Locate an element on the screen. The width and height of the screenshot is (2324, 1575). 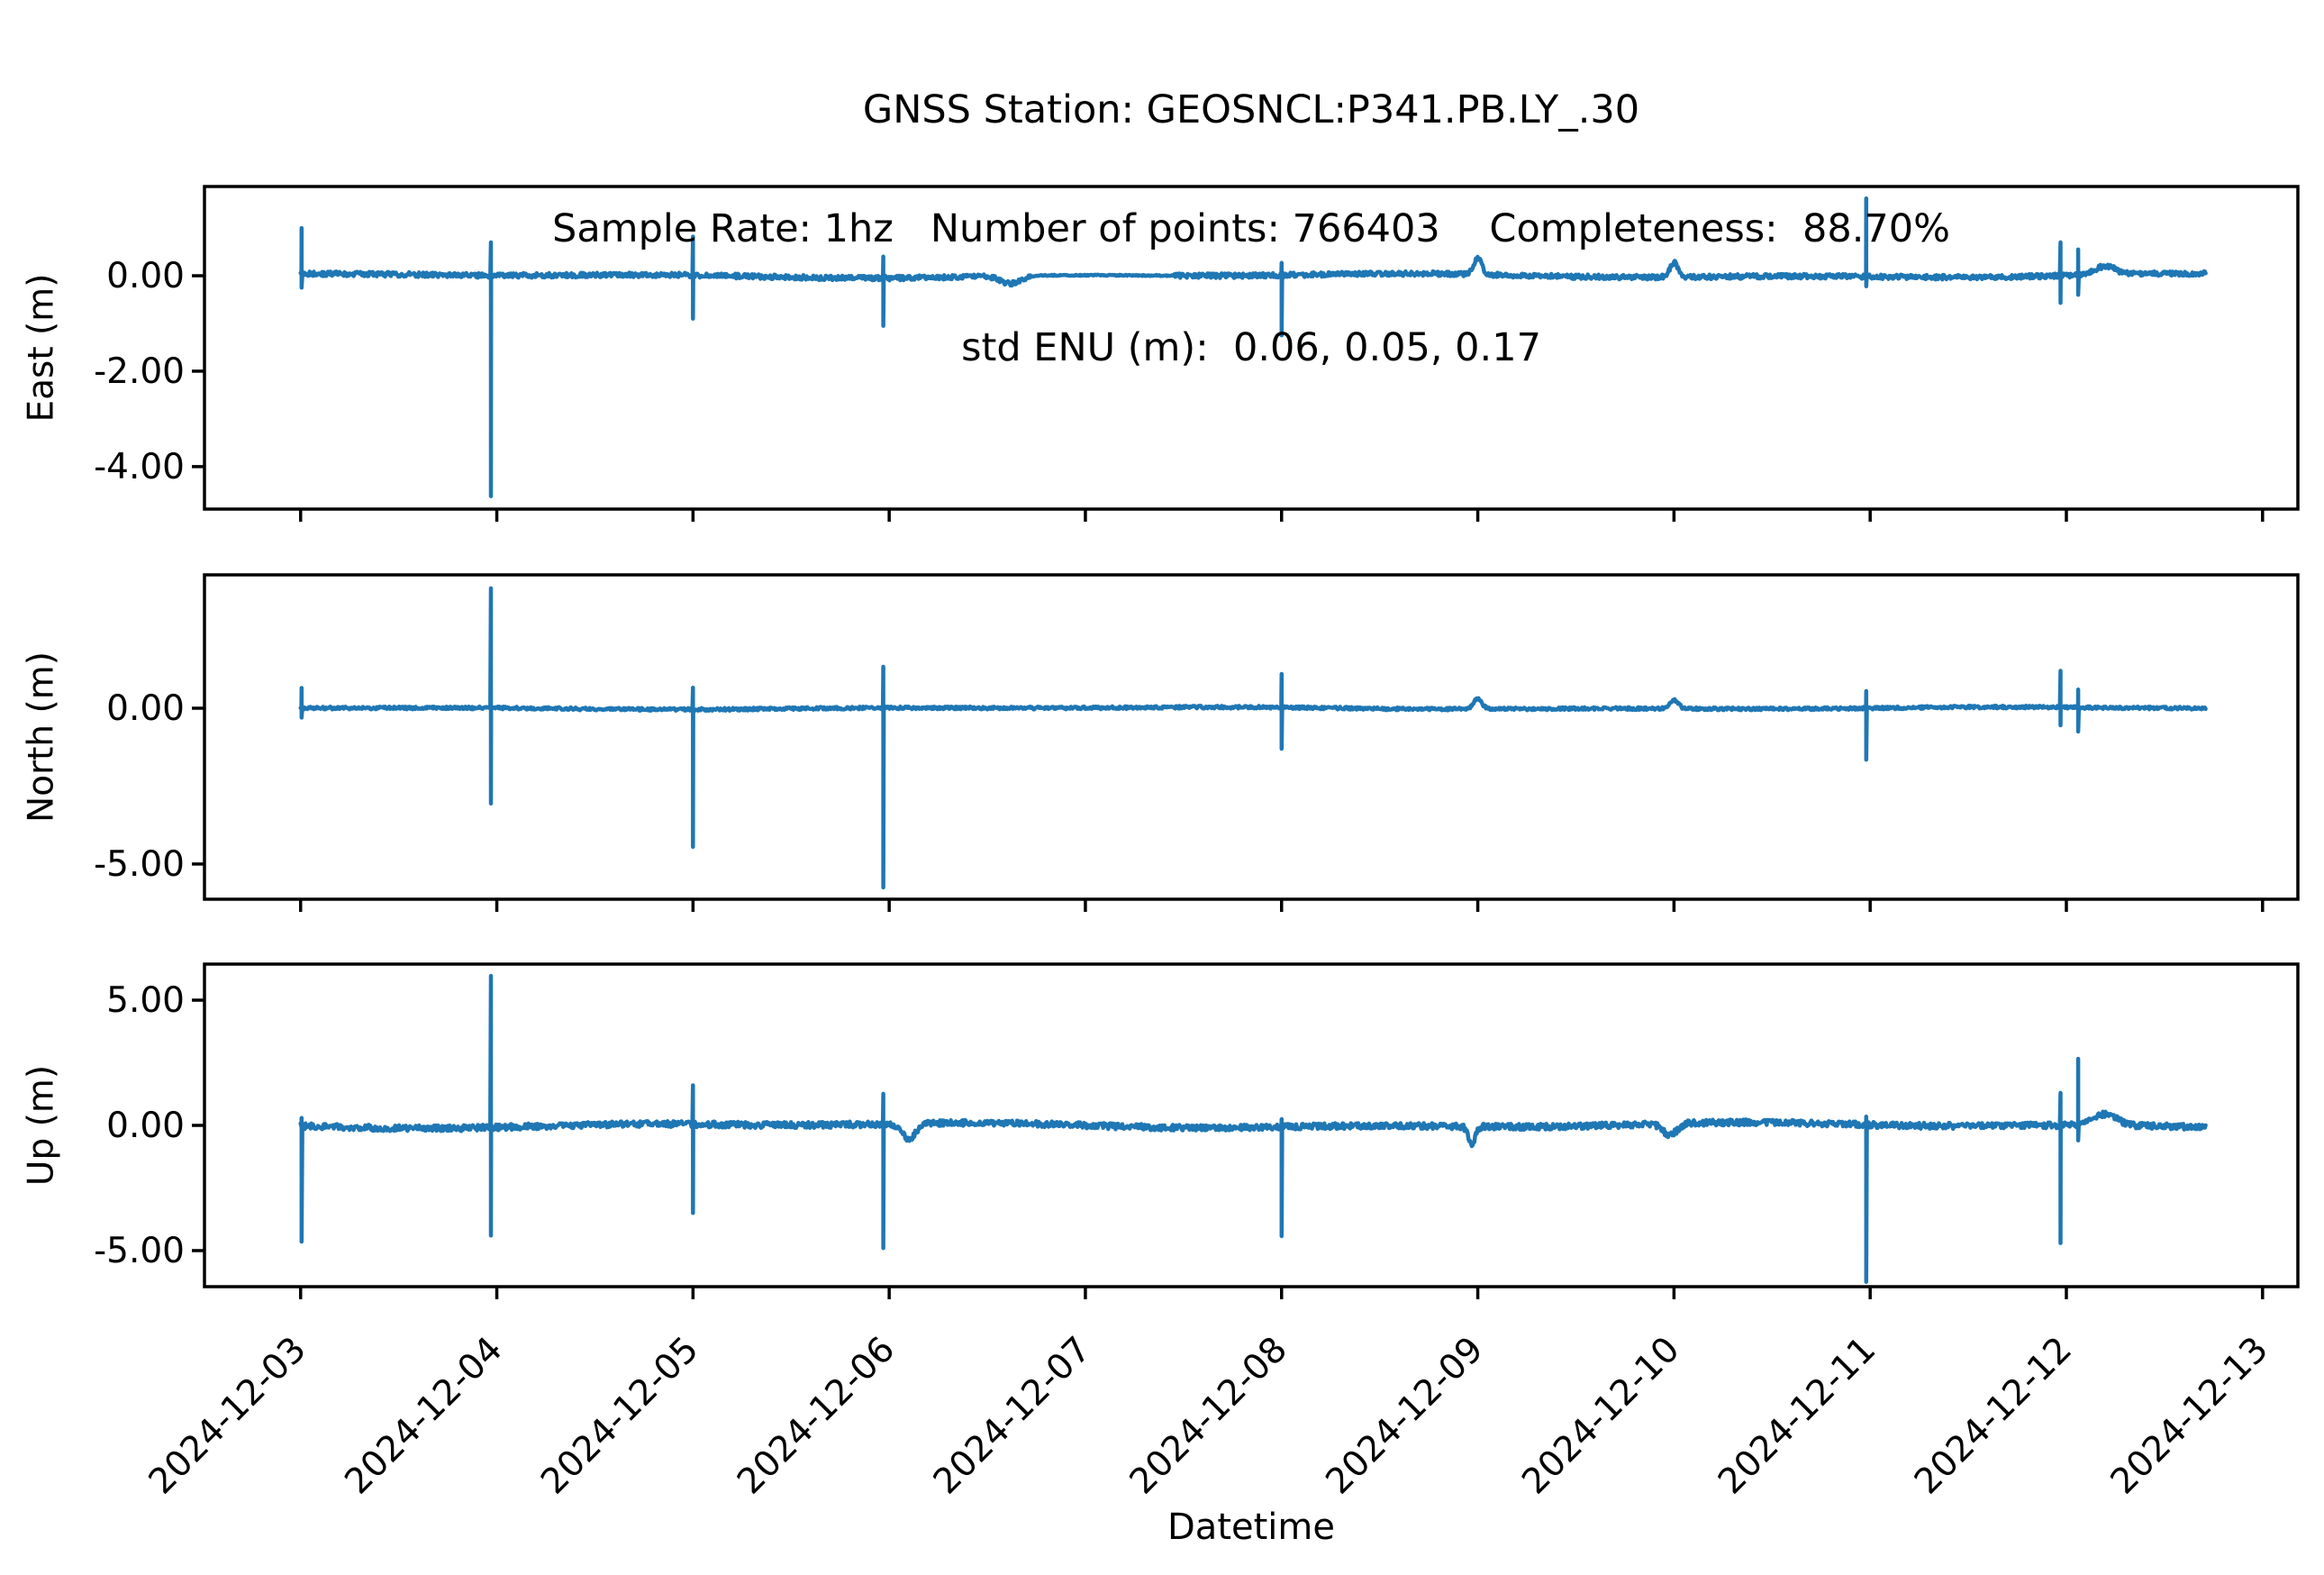
x-axis-label: Datetime is located at coordinates (1251, 1527).